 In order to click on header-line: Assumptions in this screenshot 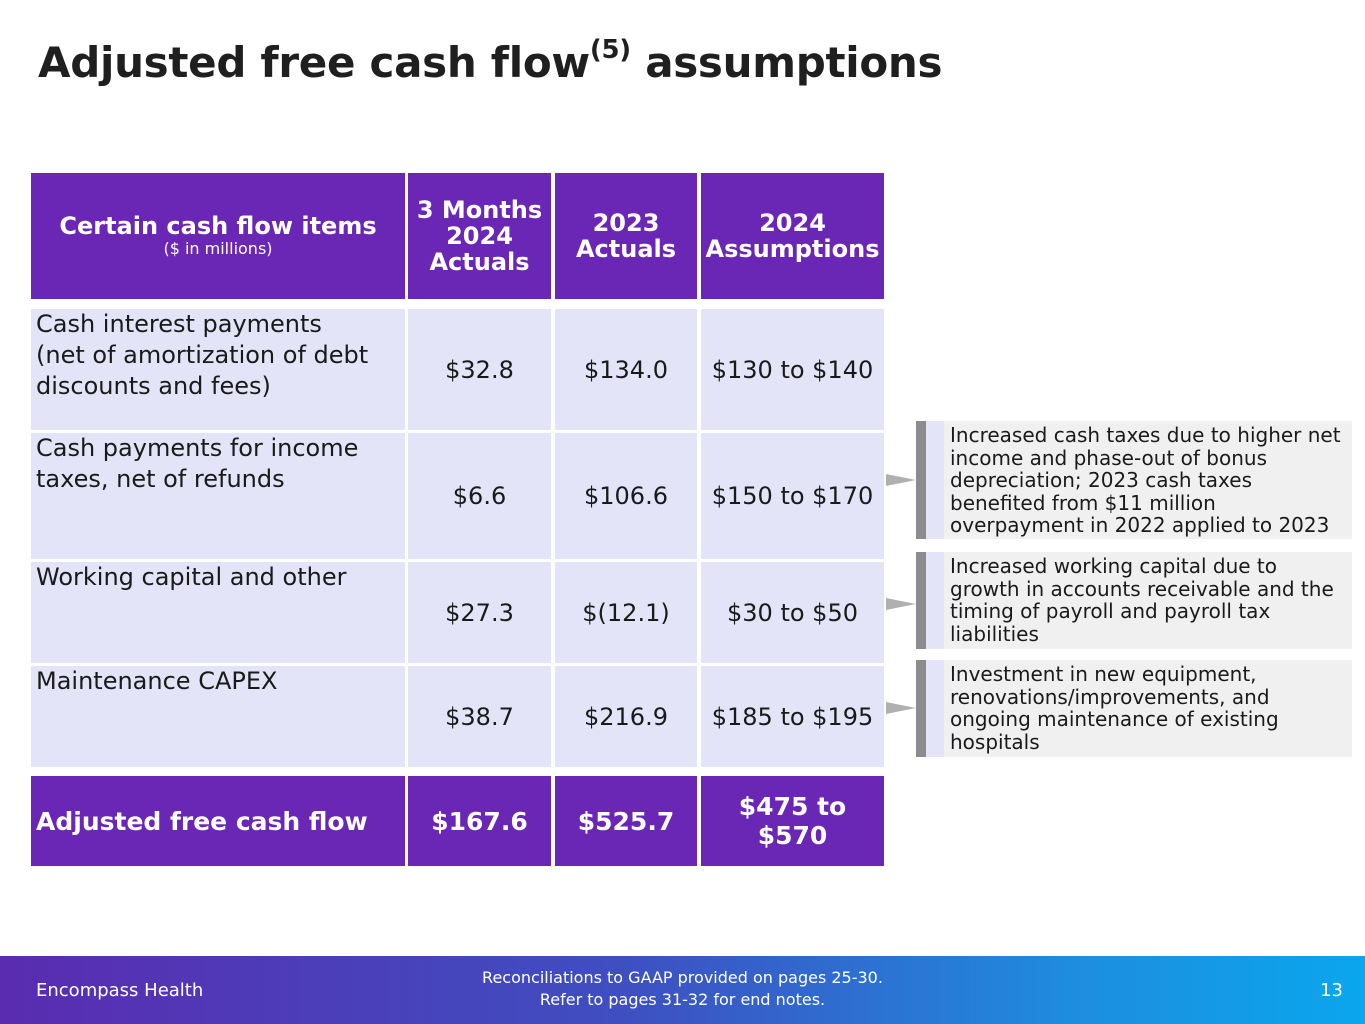, I will do `click(792, 249)`.